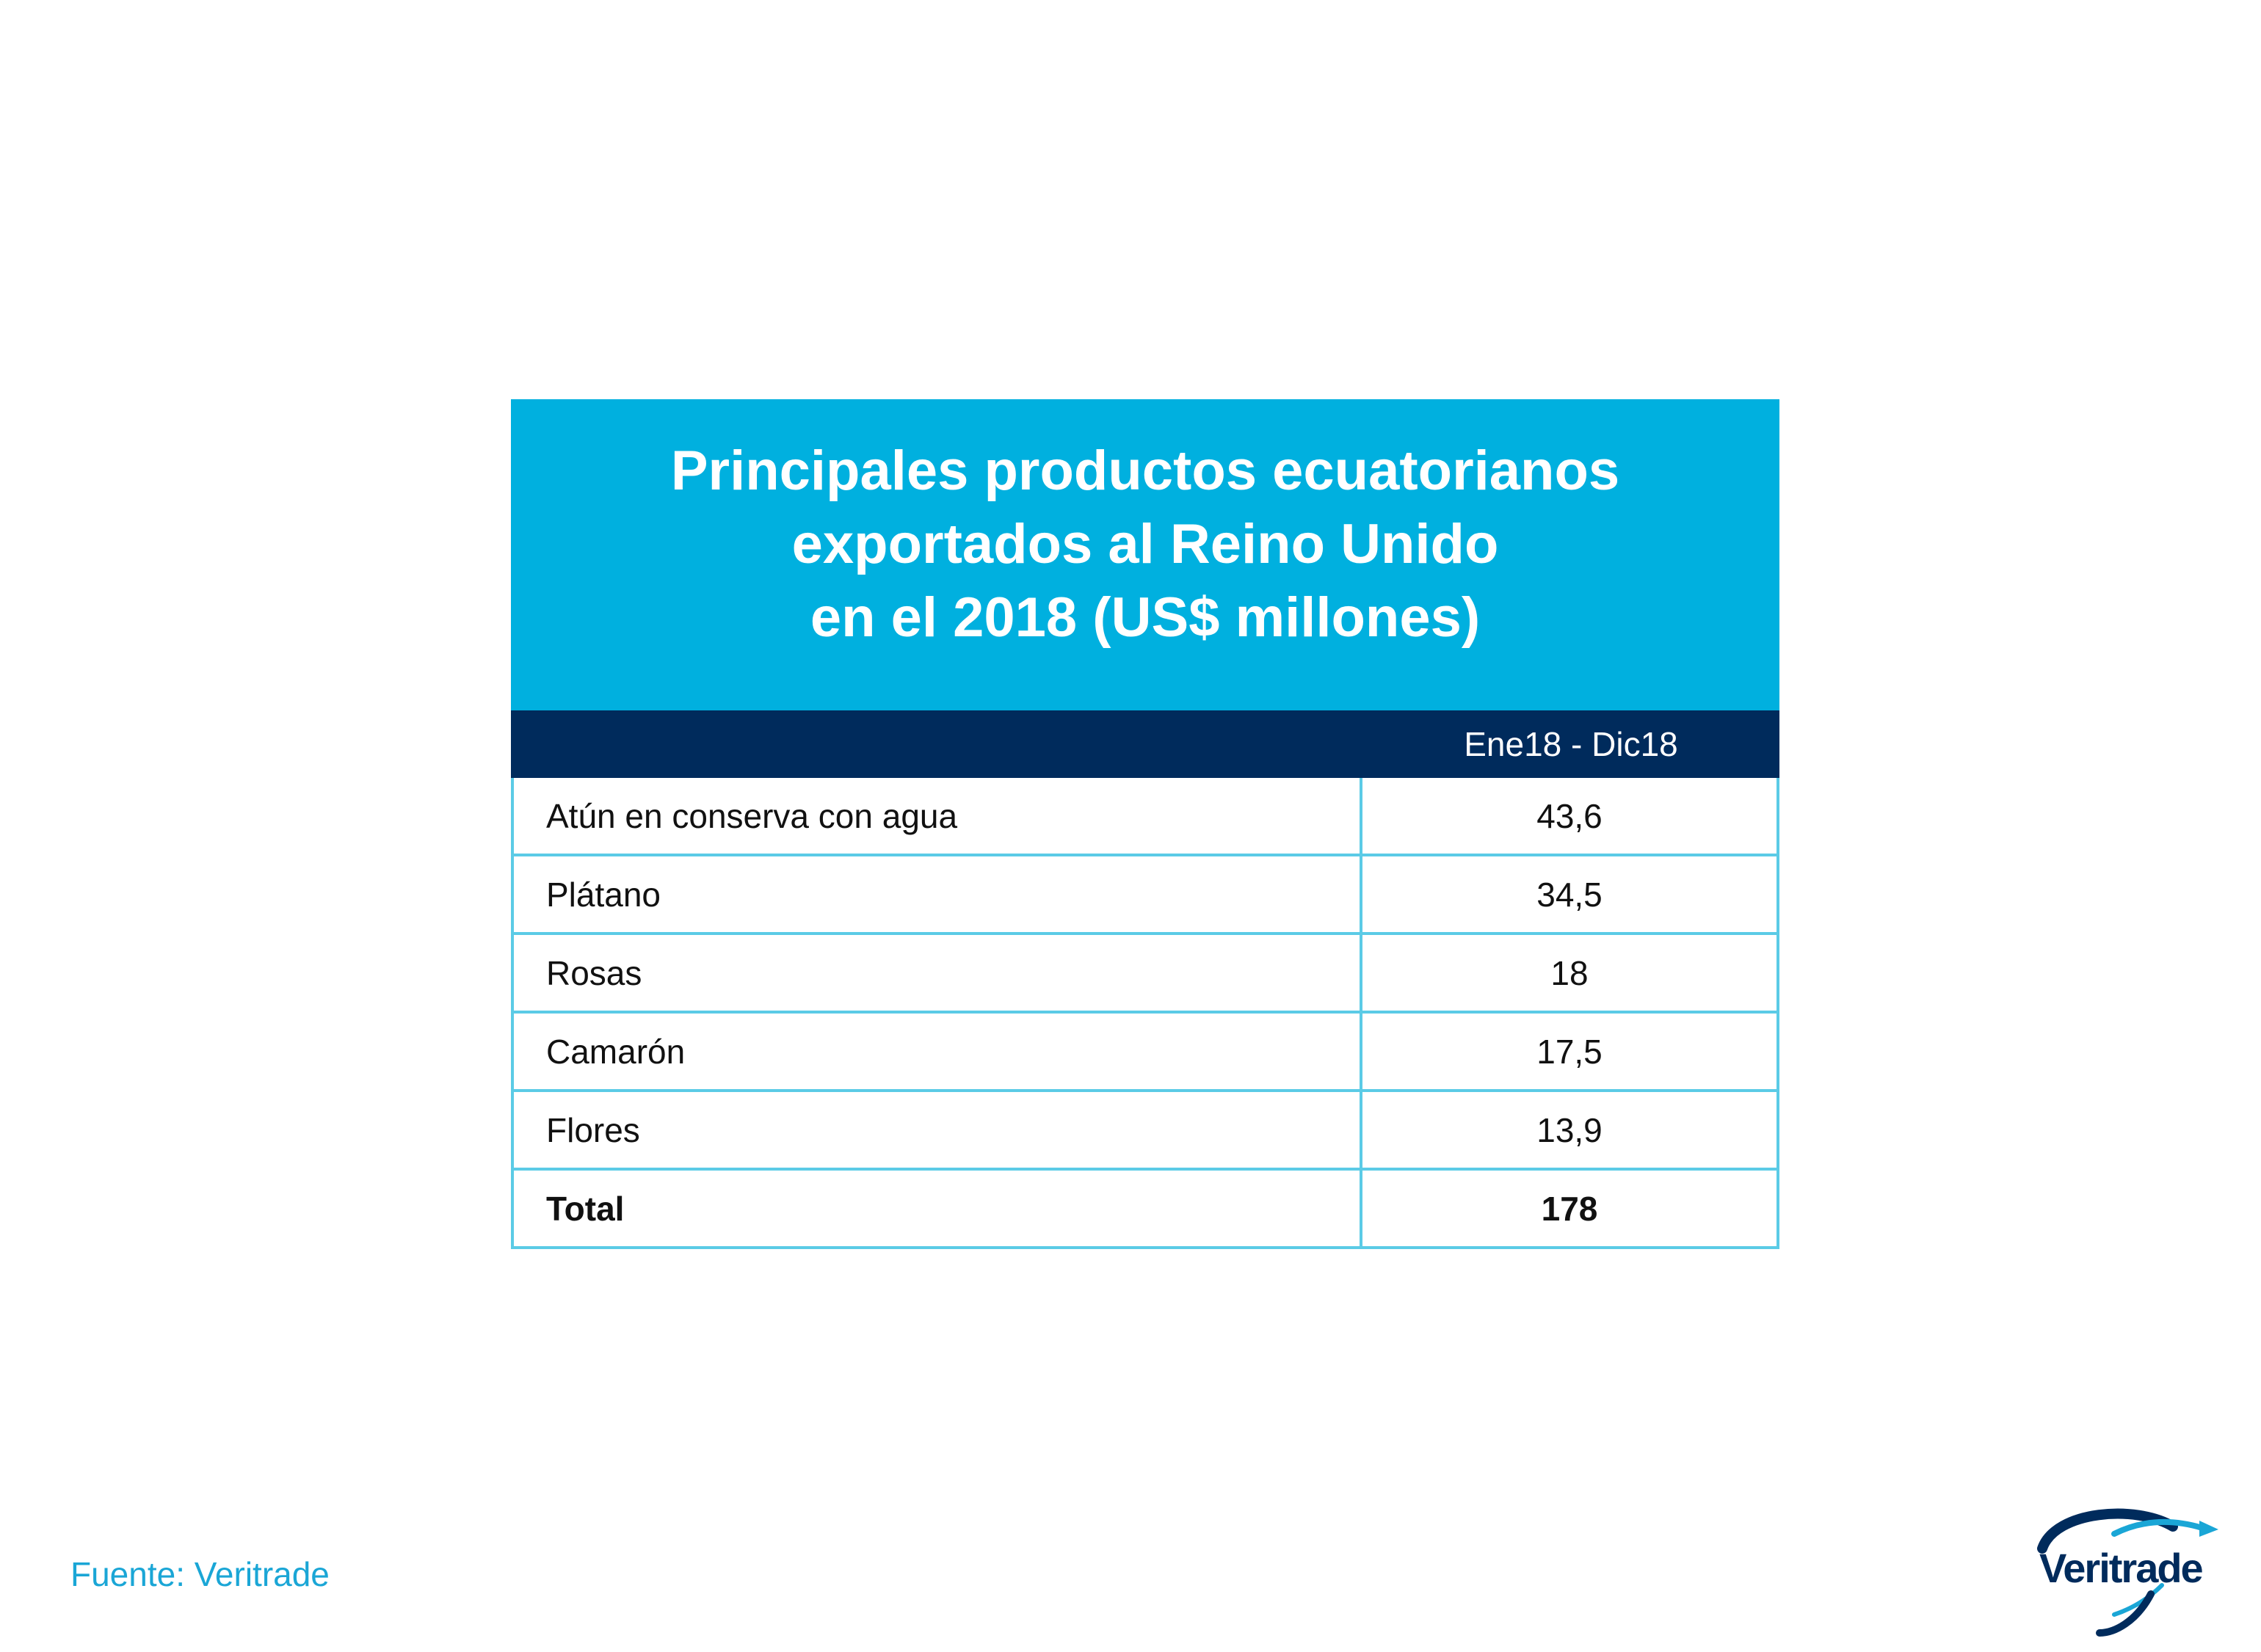 The image size is (2261, 1652). I want to click on total-value: 178, so click(1569, 1208).